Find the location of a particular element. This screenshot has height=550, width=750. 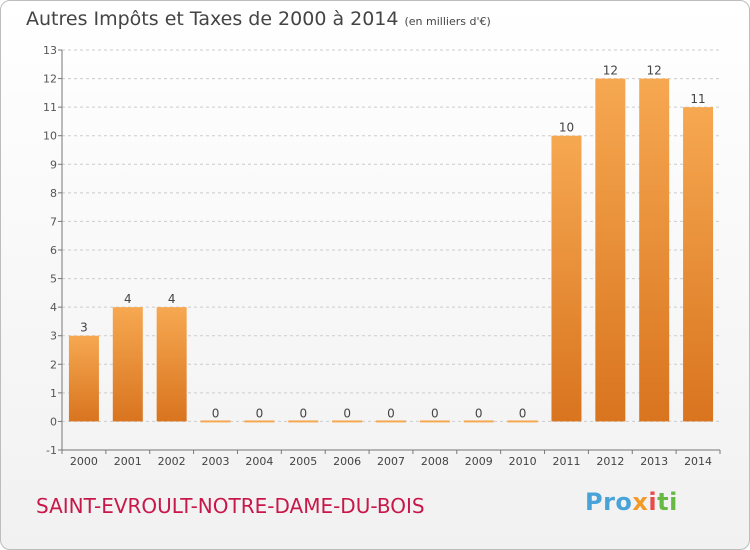

x-tick-label: 2013 is located at coordinates (654, 461).